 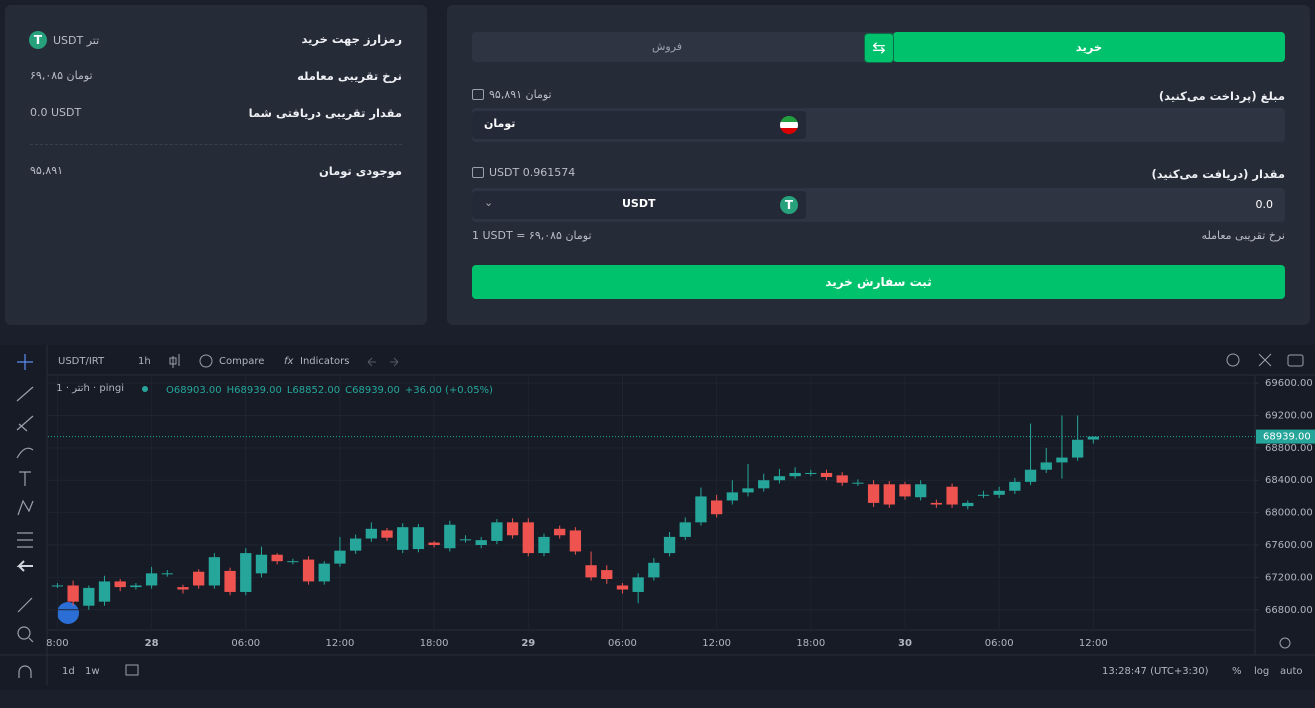 What do you see at coordinates (1289, 545) in the screenshot?
I see `y-tick-label: 67600.00` at bounding box center [1289, 545].